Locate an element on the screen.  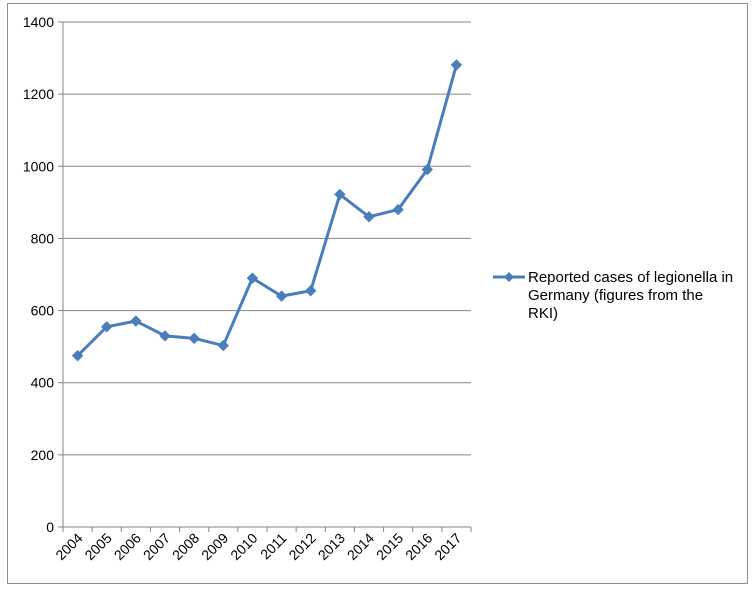
x-tick-label-2012: 2012 is located at coordinates (301, 546).